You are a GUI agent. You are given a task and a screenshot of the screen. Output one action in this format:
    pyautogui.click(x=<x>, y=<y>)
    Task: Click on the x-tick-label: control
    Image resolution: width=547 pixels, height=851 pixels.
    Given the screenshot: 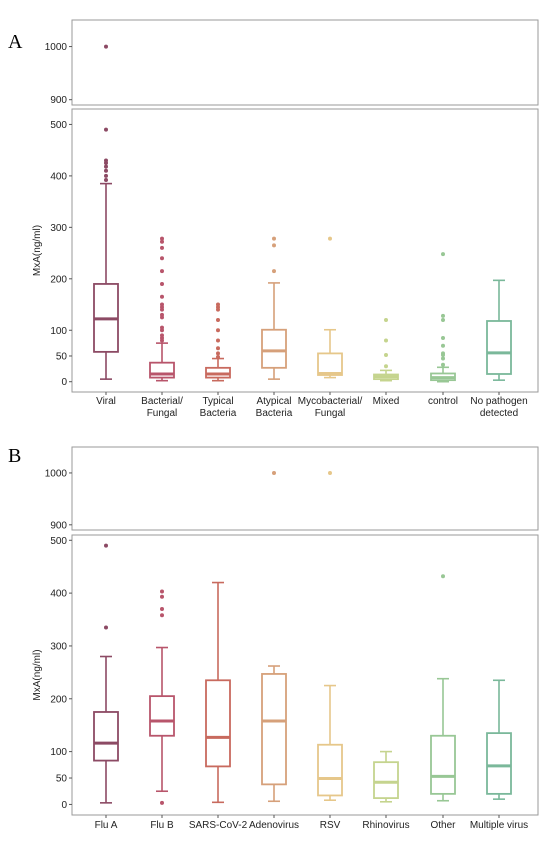 What is the action you would take?
    pyautogui.click(x=443, y=401)
    